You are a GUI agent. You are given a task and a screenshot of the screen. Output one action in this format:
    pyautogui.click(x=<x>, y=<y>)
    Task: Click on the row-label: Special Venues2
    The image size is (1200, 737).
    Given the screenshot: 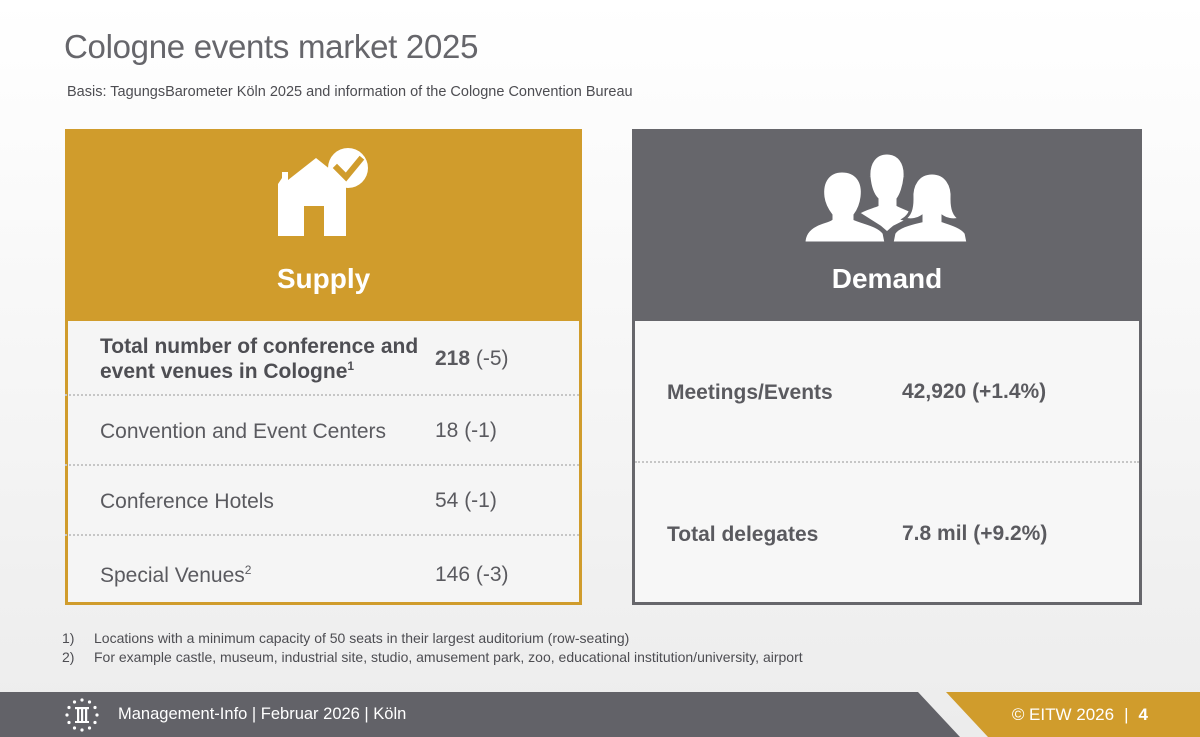 What is the action you would take?
    pyautogui.click(x=176, y=574)
    